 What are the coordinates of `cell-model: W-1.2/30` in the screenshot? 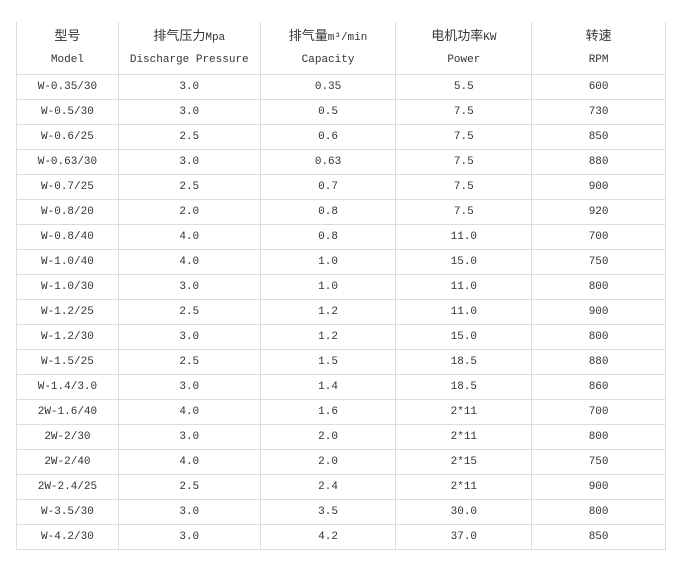 It's located at (67, 337).